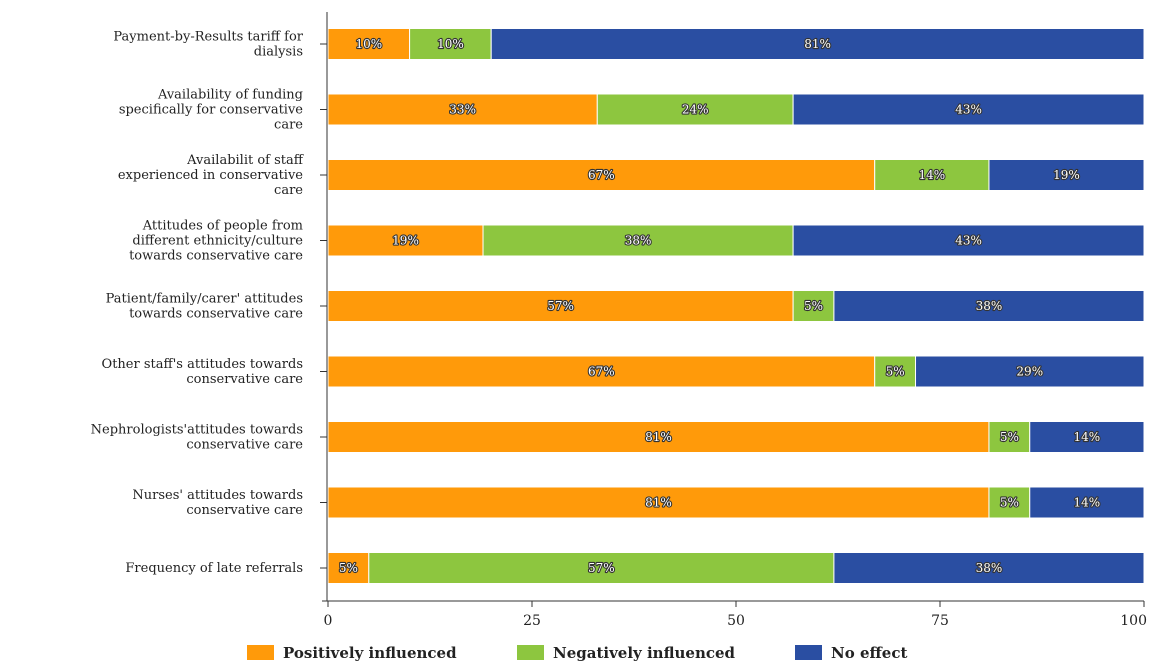  Describe the element at coordinates (202, 364) in the screenshot. I see `category-label-line: Other staff's attitudes towards` at that location.